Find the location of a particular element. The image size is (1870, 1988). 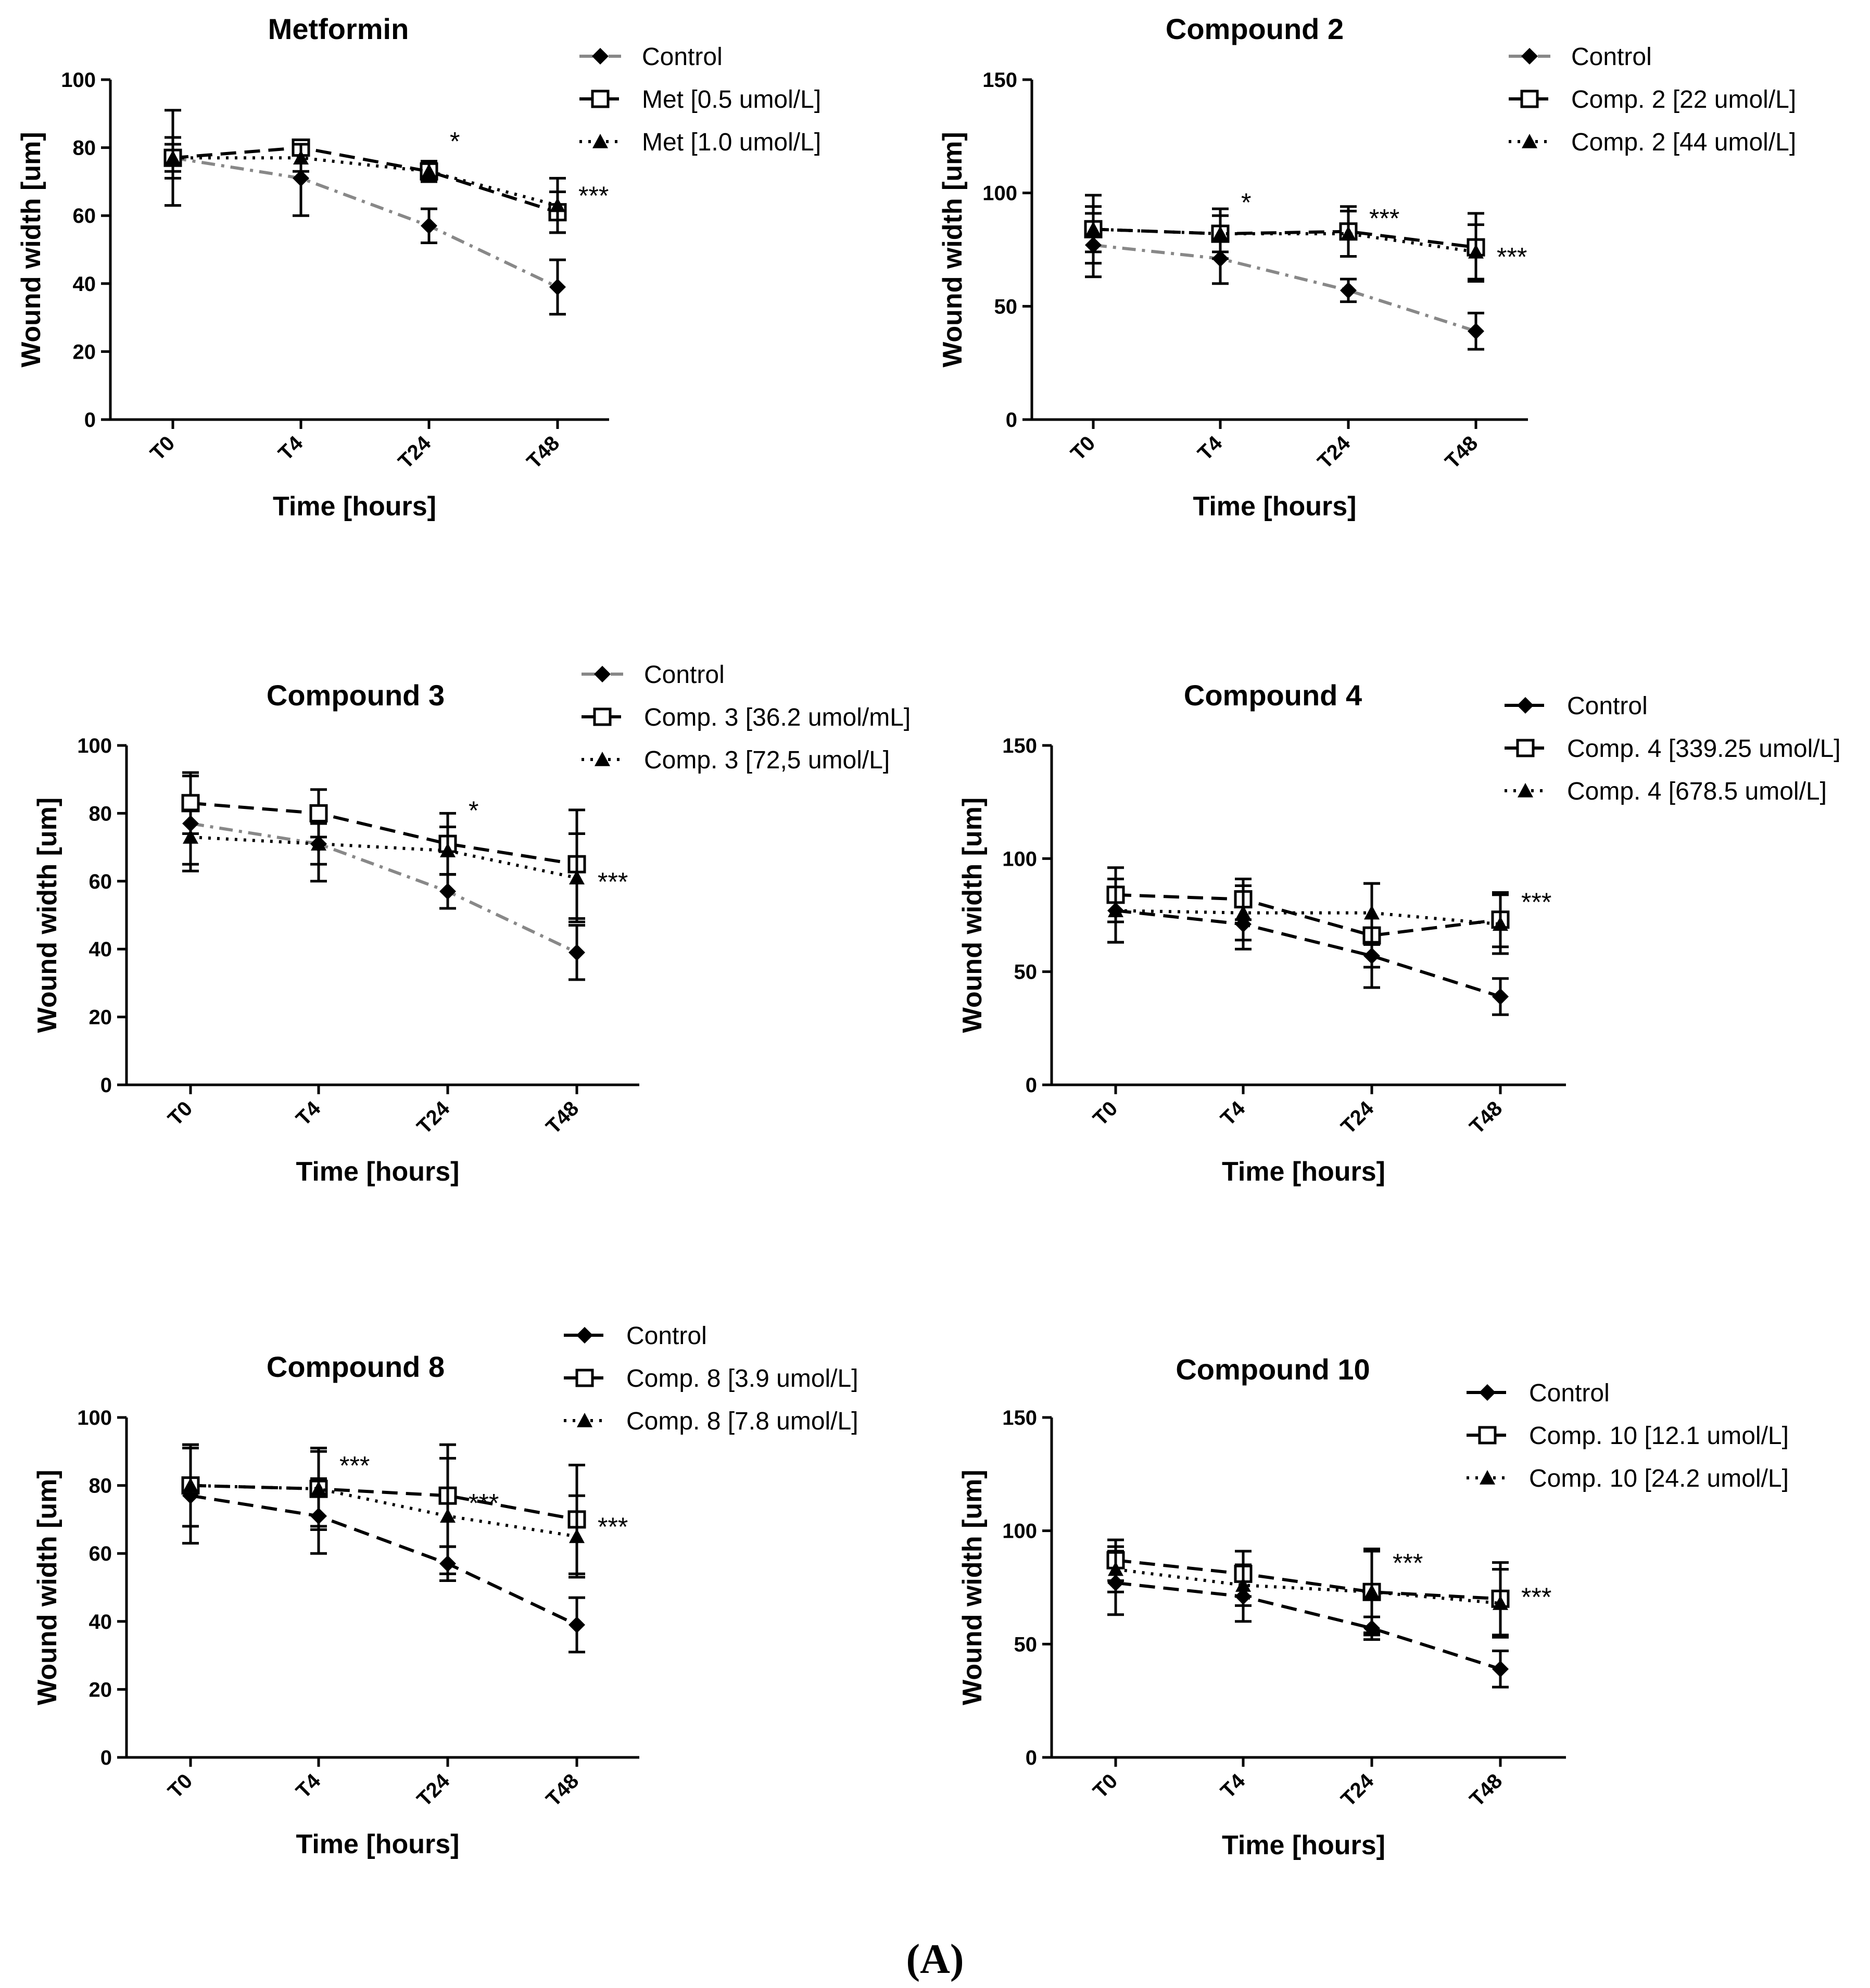

legend-label: Comp. 3 [72,5 umol/L] is located at coordinates (767, 760).